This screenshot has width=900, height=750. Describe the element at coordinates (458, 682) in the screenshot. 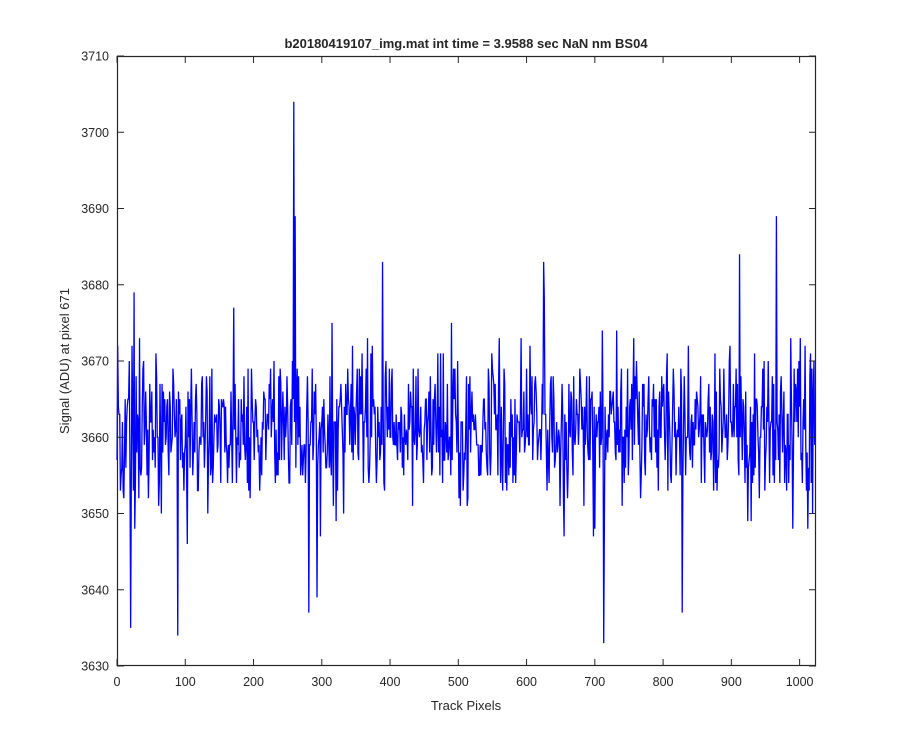

I see `x-tick-label: 500` at that location.